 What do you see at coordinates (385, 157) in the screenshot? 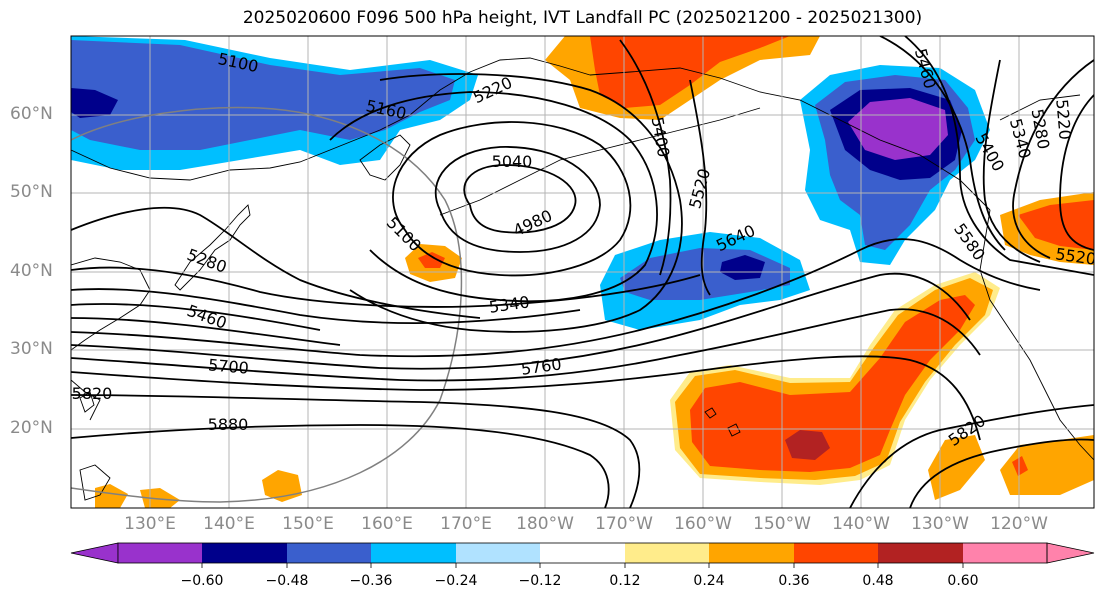
I see `kamchatka` at bounding box center [385, 157].